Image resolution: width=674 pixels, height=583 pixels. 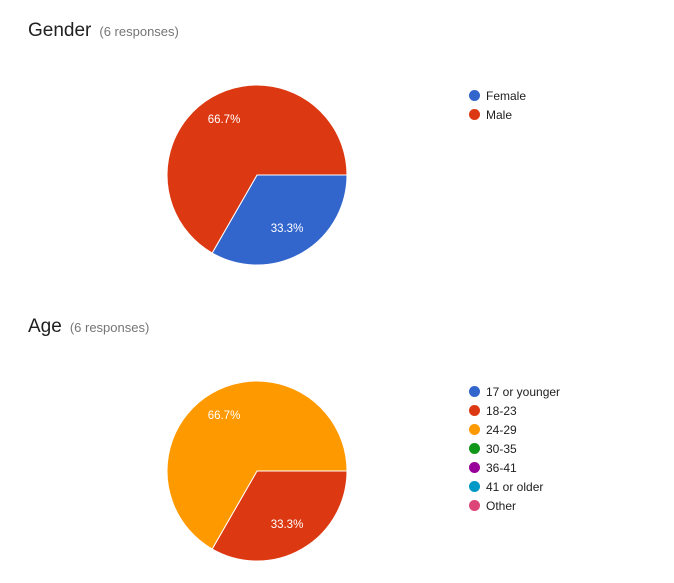 What do you see at coordinates (501, 410) in the screenshot?
I see `legend-label: 18-23` at bounding box center [501, 410].